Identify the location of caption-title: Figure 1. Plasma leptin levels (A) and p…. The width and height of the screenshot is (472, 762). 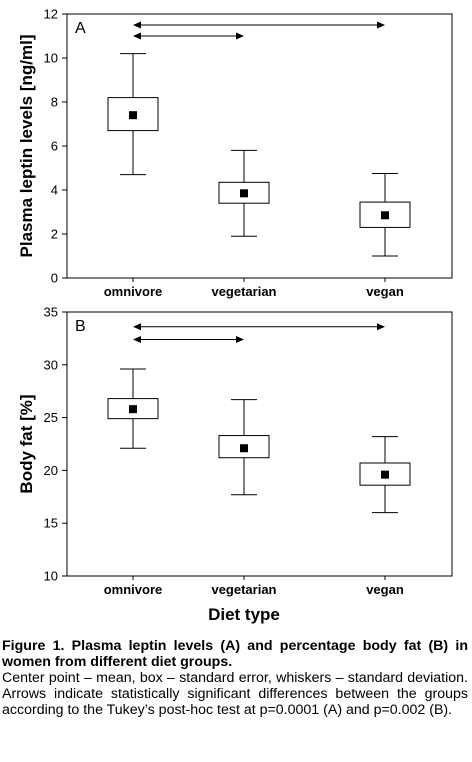
(235, 654).